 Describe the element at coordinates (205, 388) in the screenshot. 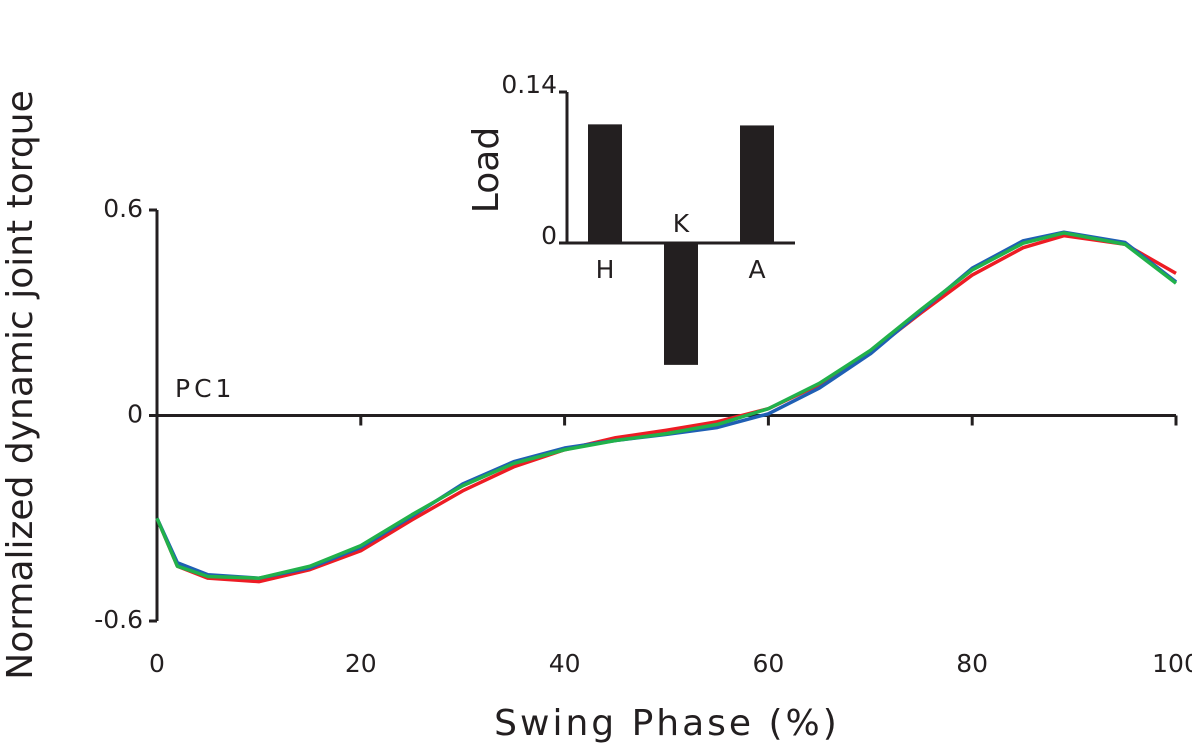

I see `annotation: PC1` at that location.